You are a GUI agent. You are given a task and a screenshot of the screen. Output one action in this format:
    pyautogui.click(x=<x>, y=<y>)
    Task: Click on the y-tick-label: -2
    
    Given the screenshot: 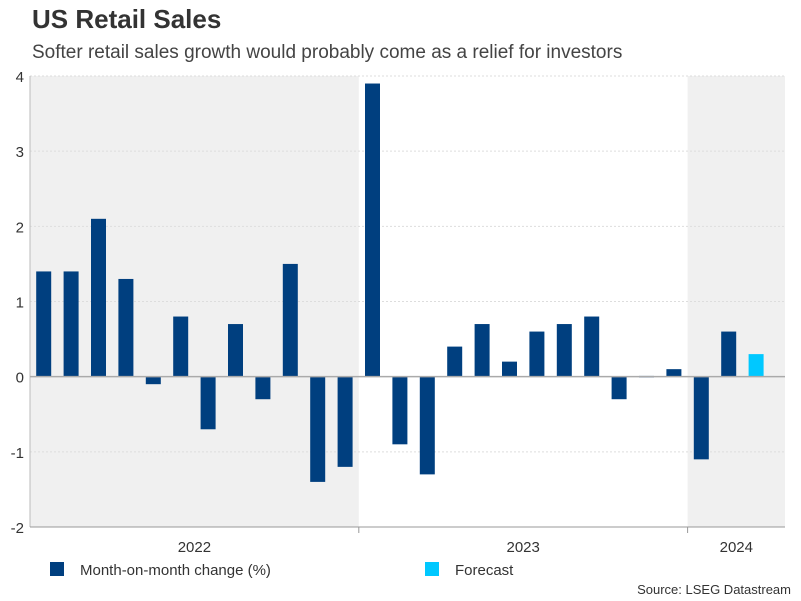 What is the action you would take?
    pyautogui.click(x=17, y=528)
    